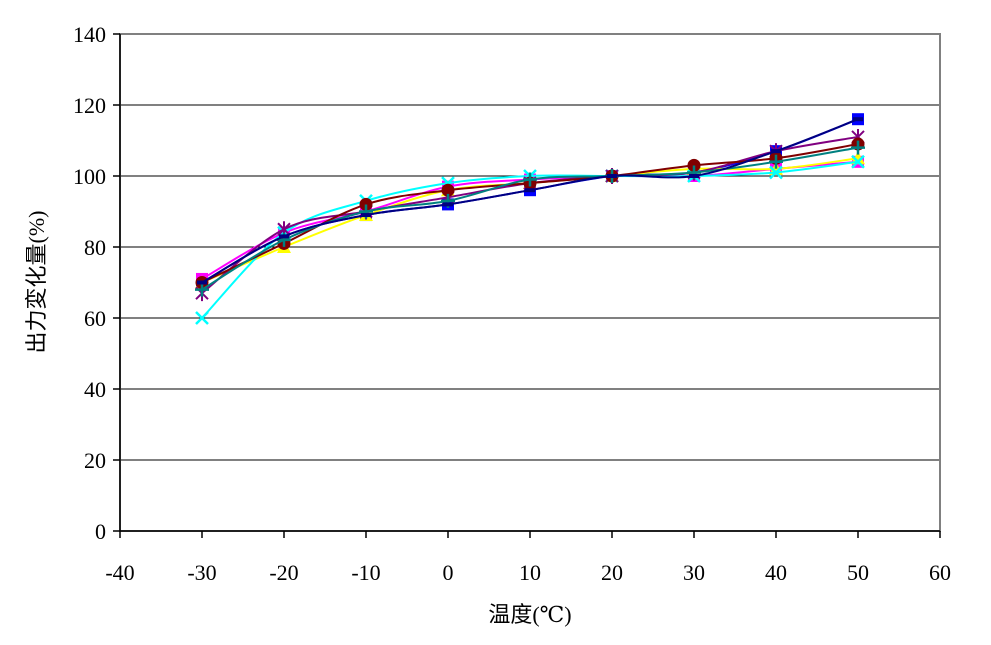 The image size is (991, 645). Describe the element at coordinates (89, 105) in the screenshot. I see `y-tick-label: 120` at that location.